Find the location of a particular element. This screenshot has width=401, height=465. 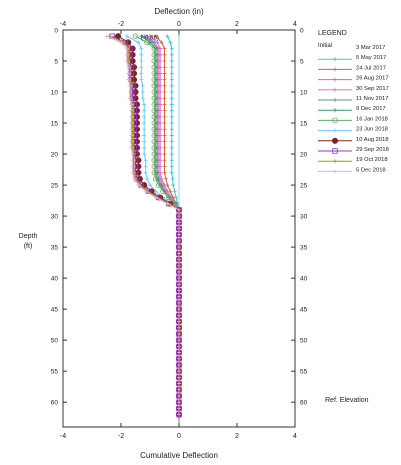

y-tick-label-right: 45 is located at coordinates (304, 310).